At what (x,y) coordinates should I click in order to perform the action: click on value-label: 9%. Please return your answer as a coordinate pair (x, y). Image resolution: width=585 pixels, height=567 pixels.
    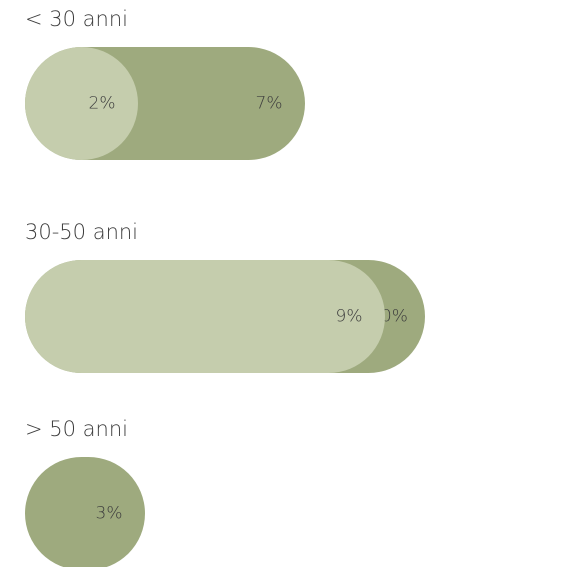
    Looking at the image, I should click on (349, 317).